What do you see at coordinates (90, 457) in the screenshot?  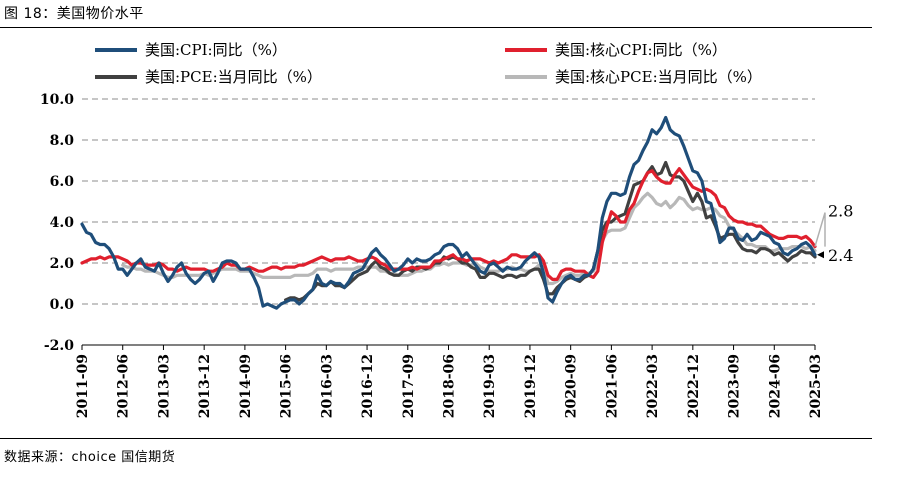 I see `source-note: 数据来源：choice 国信期货` at bounding box center [90, 457].